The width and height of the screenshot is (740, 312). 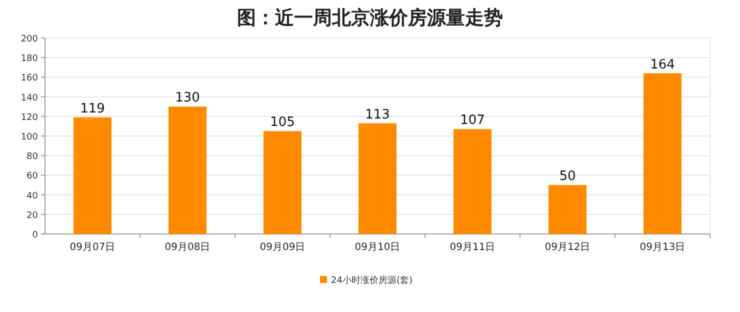 What do you see at coordinates (283, 247) in the screenshot?
I see `x-tick-label: 09月09日` at bounding box center [283, 247].